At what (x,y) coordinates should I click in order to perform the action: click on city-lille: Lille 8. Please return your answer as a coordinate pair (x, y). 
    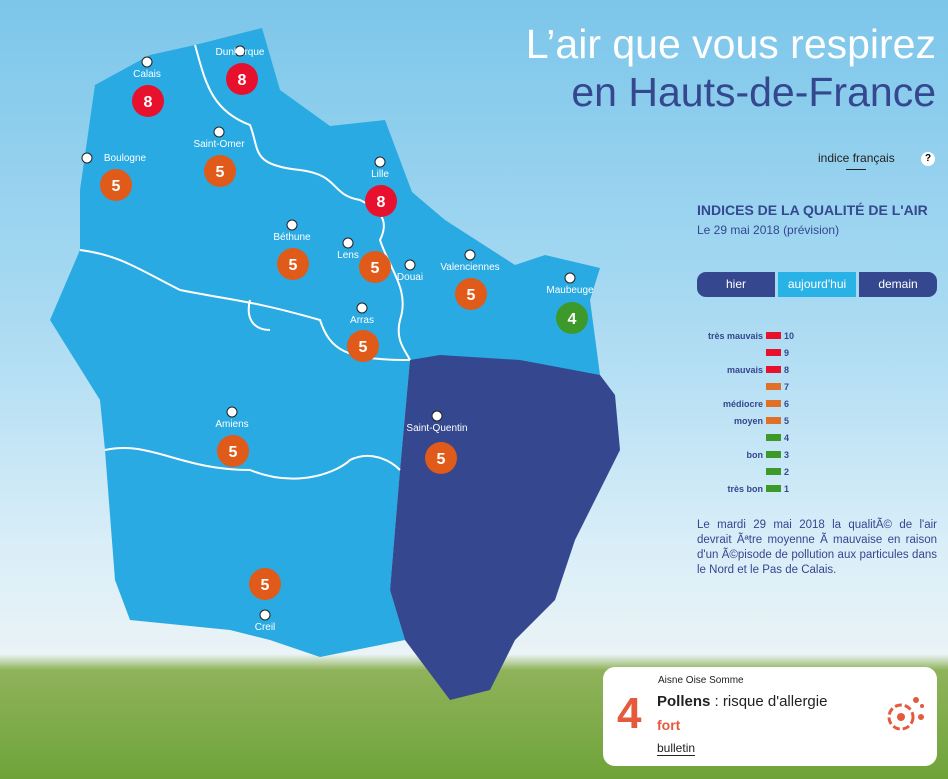
    Looking at the image, I should click on (381, 186).